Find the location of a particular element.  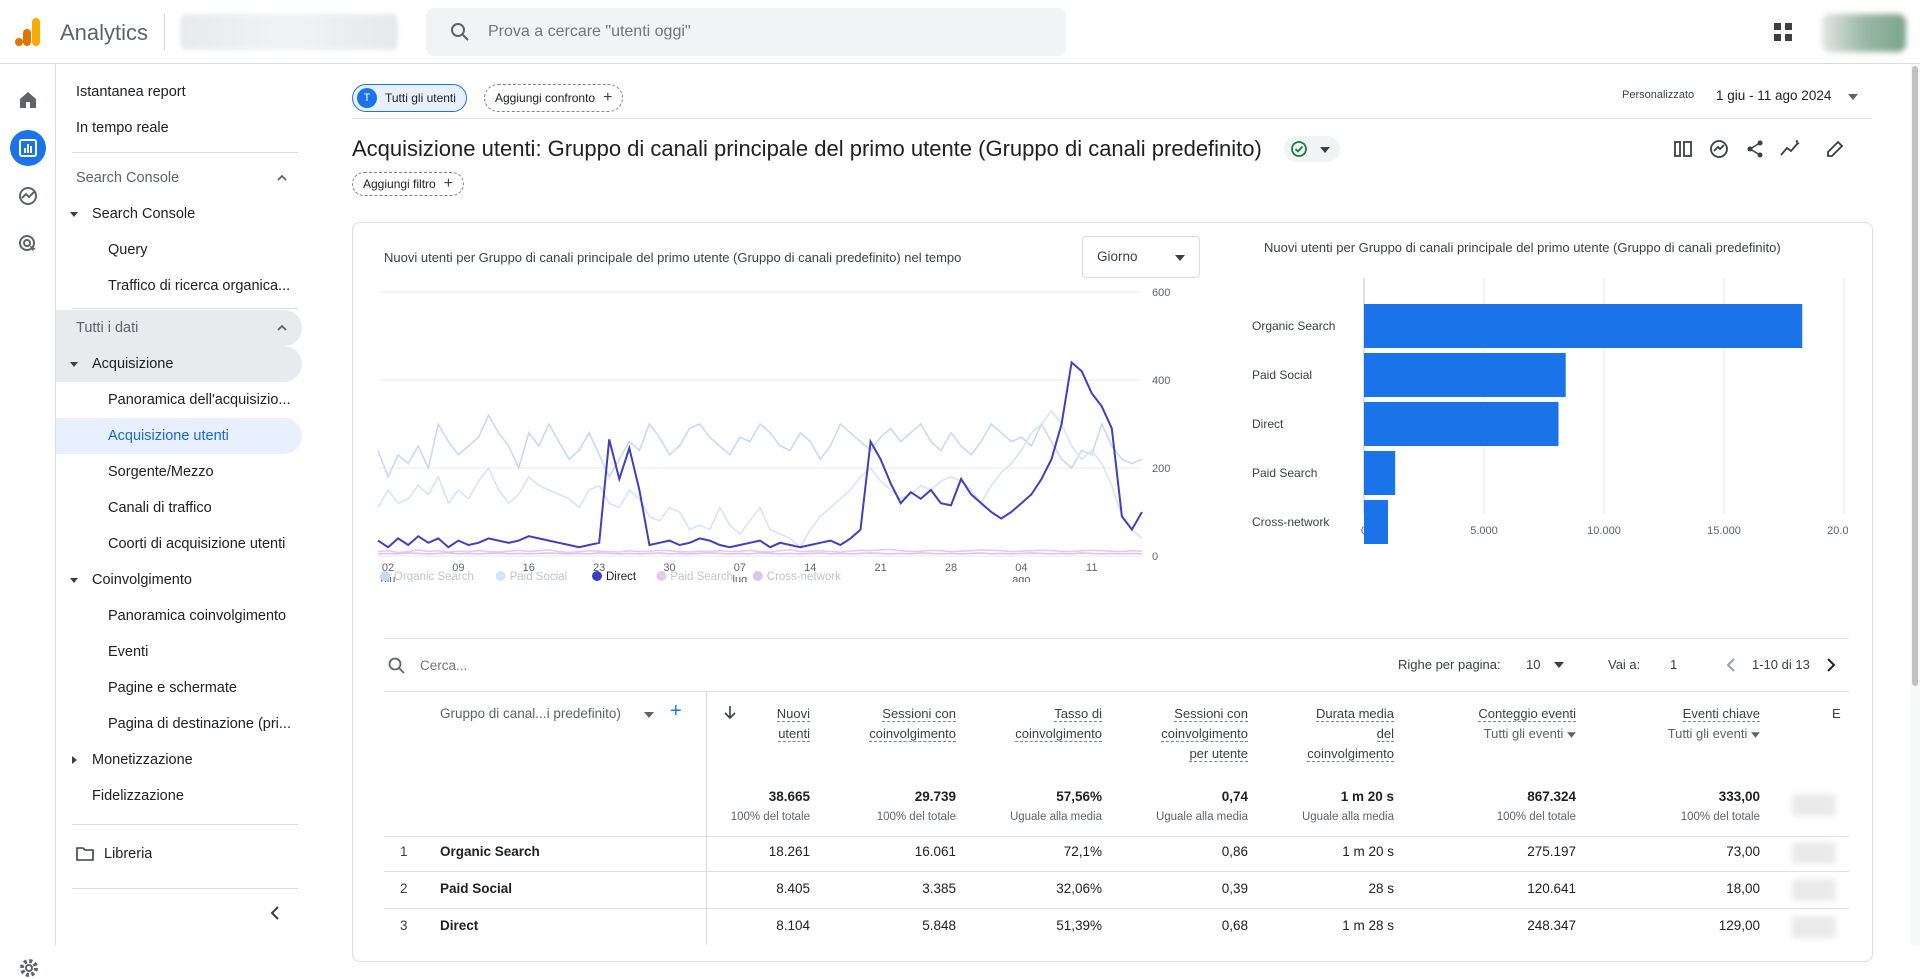

column-header: Sessioni con coinvolgimento is located at coordinates (881, 724).